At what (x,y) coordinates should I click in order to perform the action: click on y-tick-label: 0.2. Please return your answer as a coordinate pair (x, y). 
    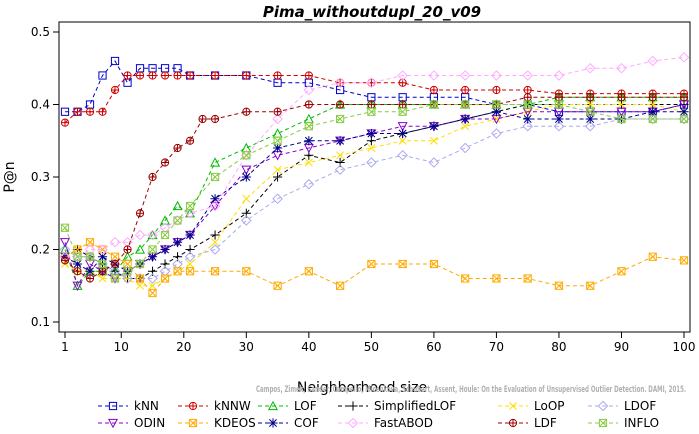
    Looking at the image, I should click on (40, 250).